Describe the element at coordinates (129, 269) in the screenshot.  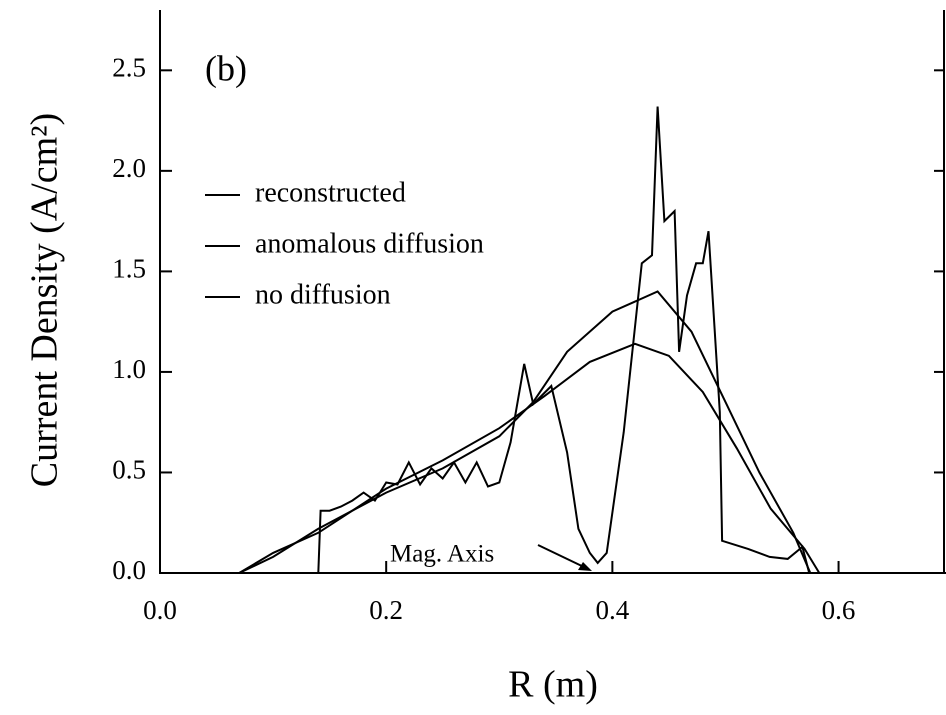
I see `y-tick-label: 1.5` at that location.